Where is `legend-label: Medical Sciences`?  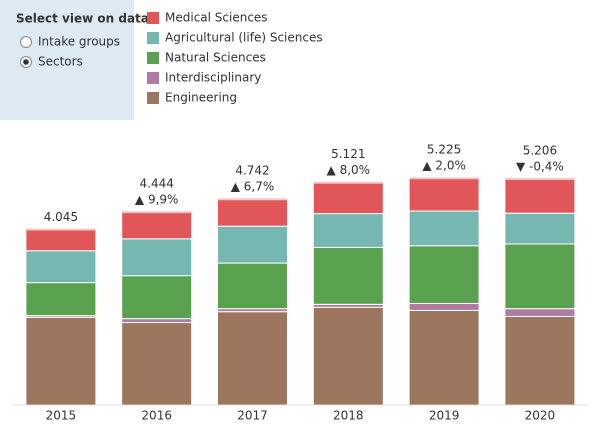
legend-label: Medical Sciences is located at coordinates (216, 18).